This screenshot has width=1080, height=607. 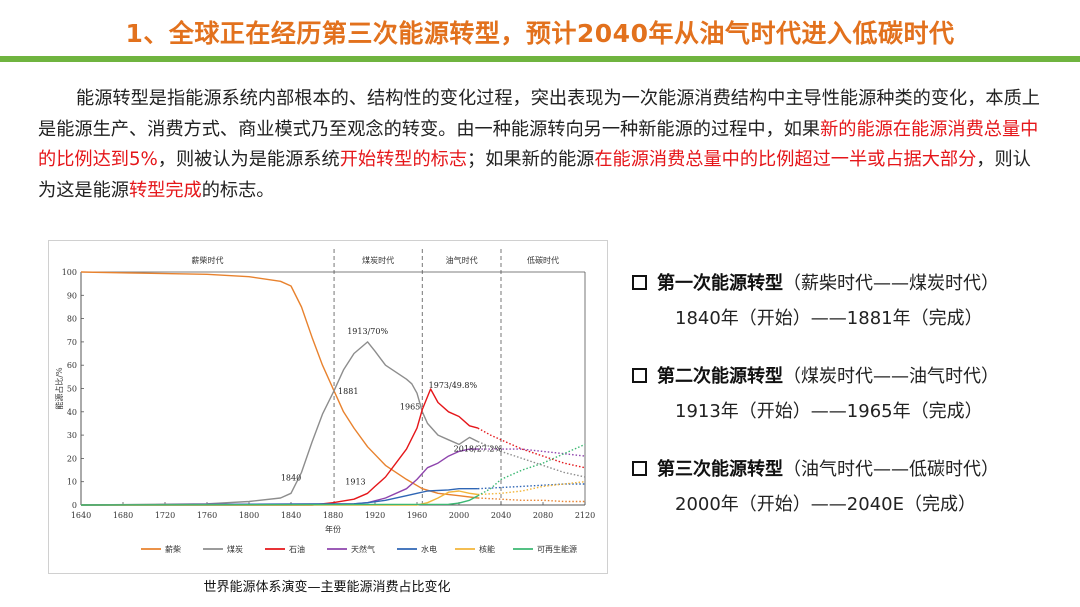 What do you see at coordinates (72, 412) in the screenshot?
I see `y-tick-label: 40` at bounding box center [72, 412].